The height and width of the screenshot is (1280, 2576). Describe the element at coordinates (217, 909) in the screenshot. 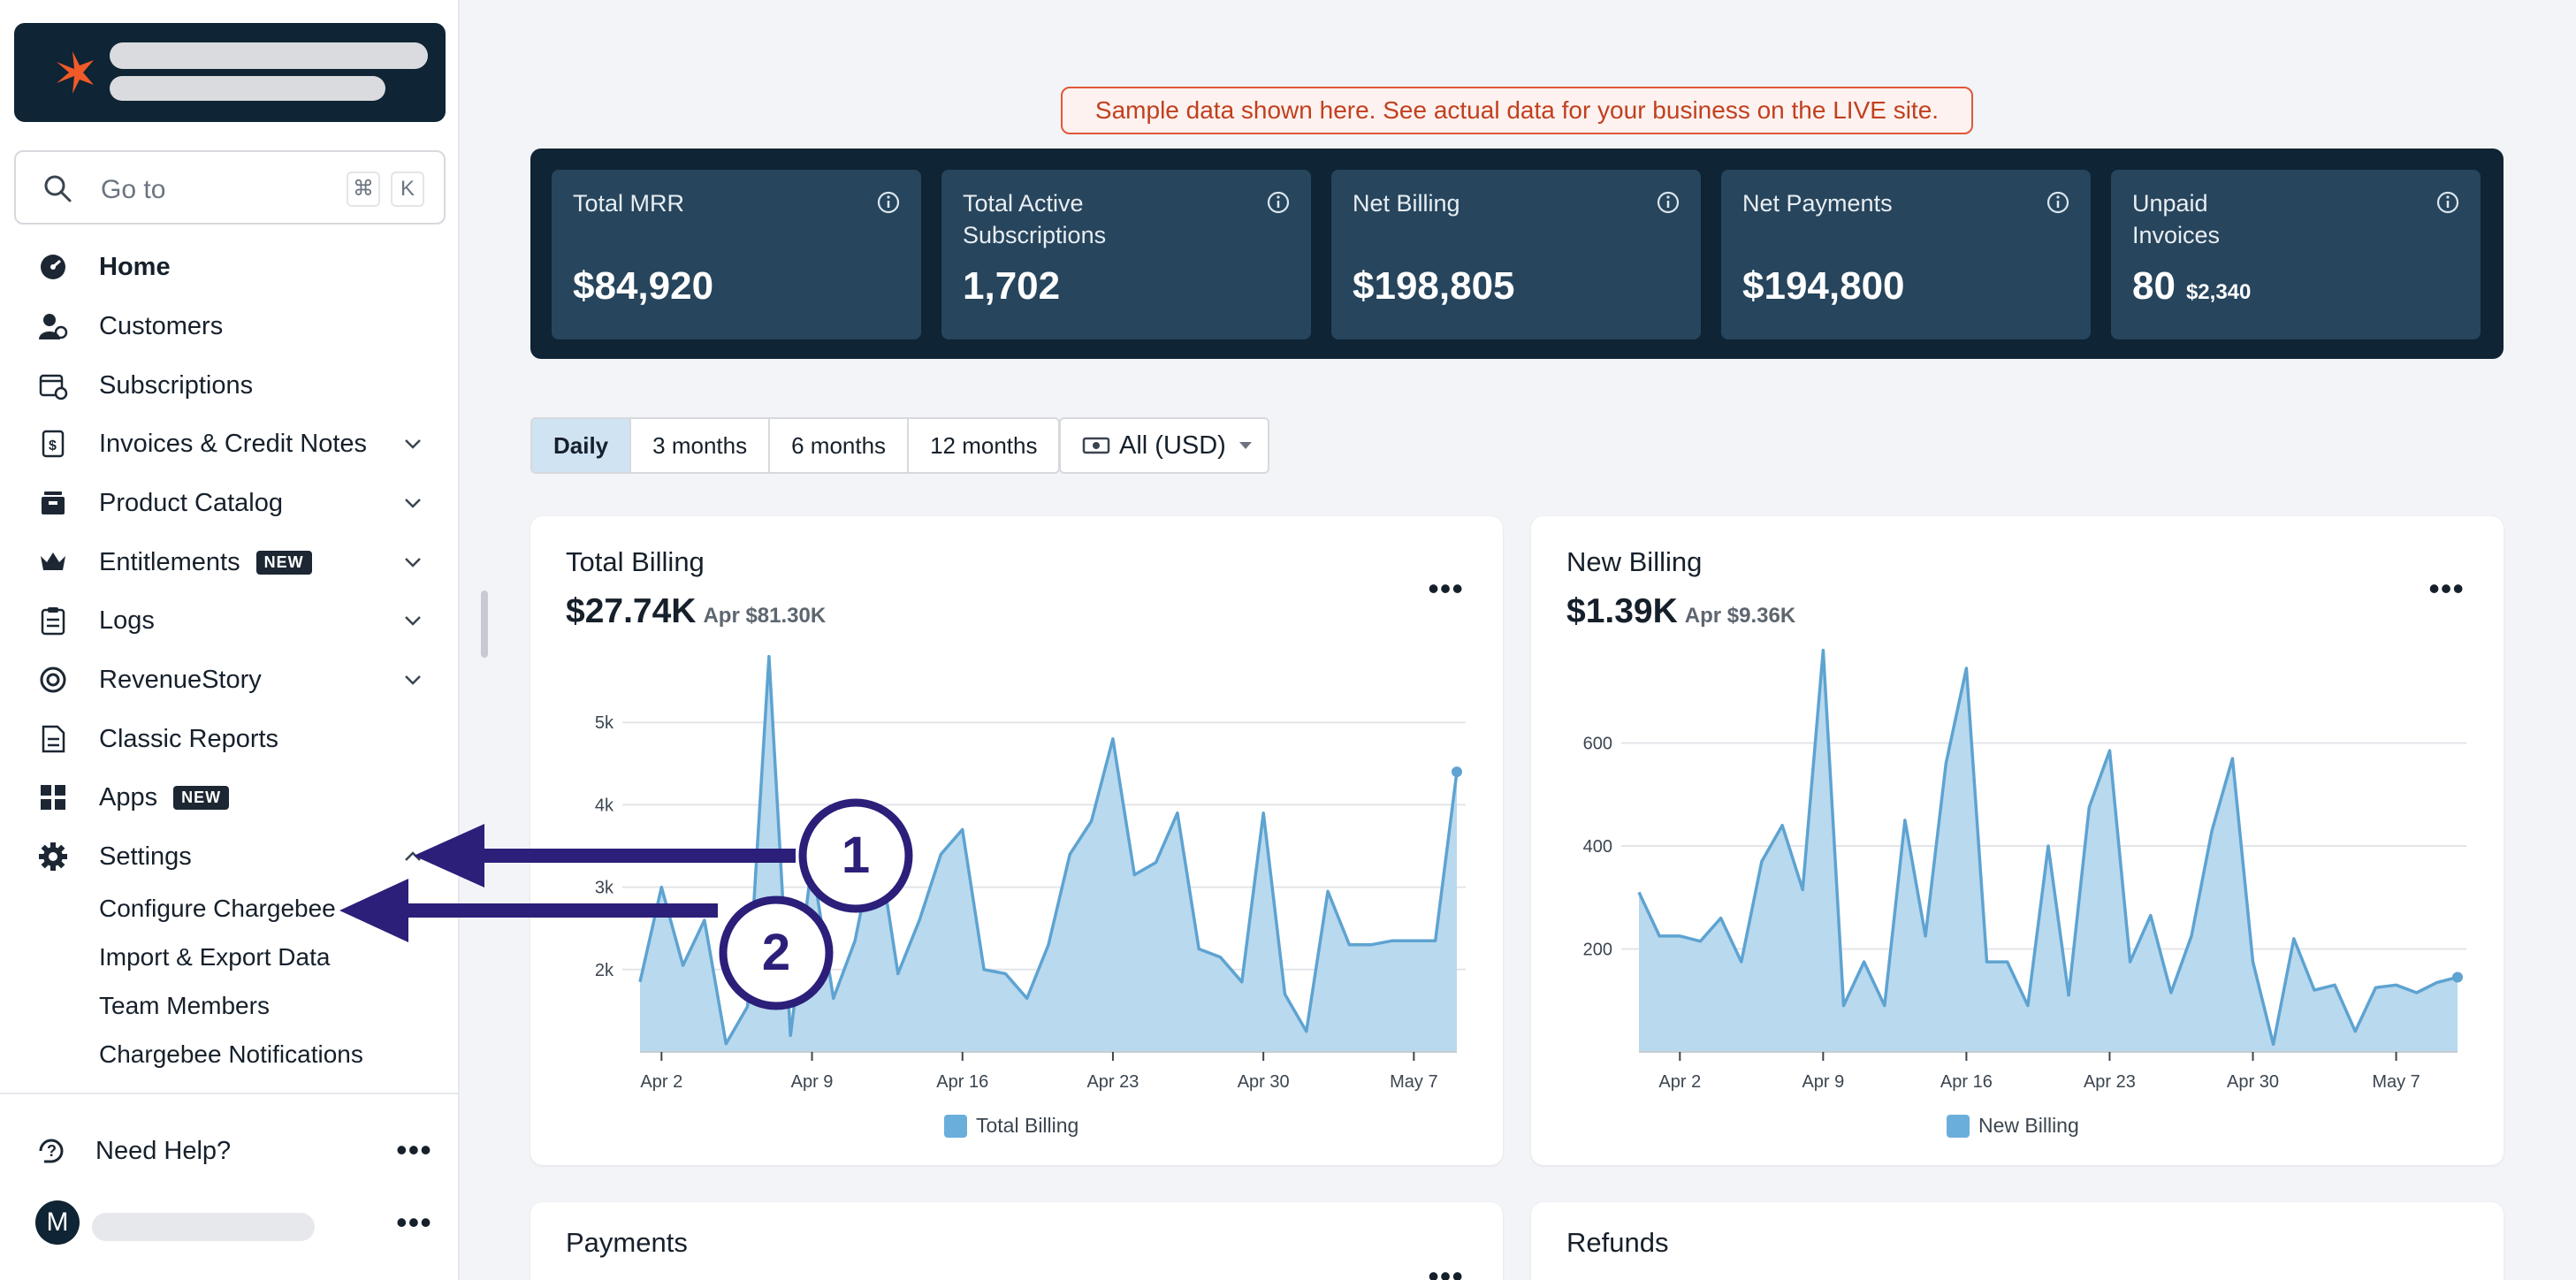

I see `settings-sub-configure-chargebee: Configure Chargebee` at that location.